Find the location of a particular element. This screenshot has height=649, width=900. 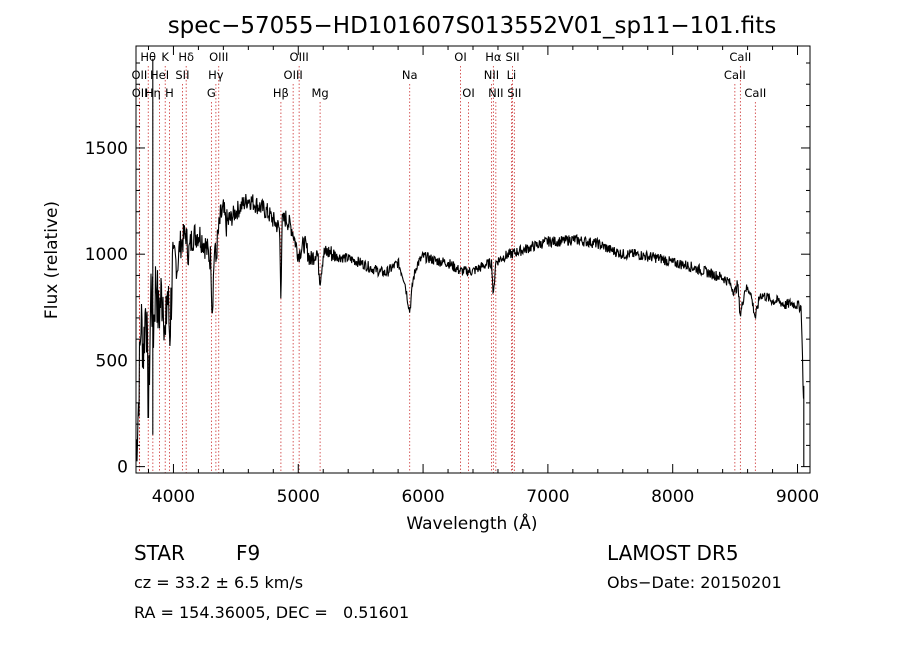

y-tick-label: 1000 is located at coordinates (106, 255).